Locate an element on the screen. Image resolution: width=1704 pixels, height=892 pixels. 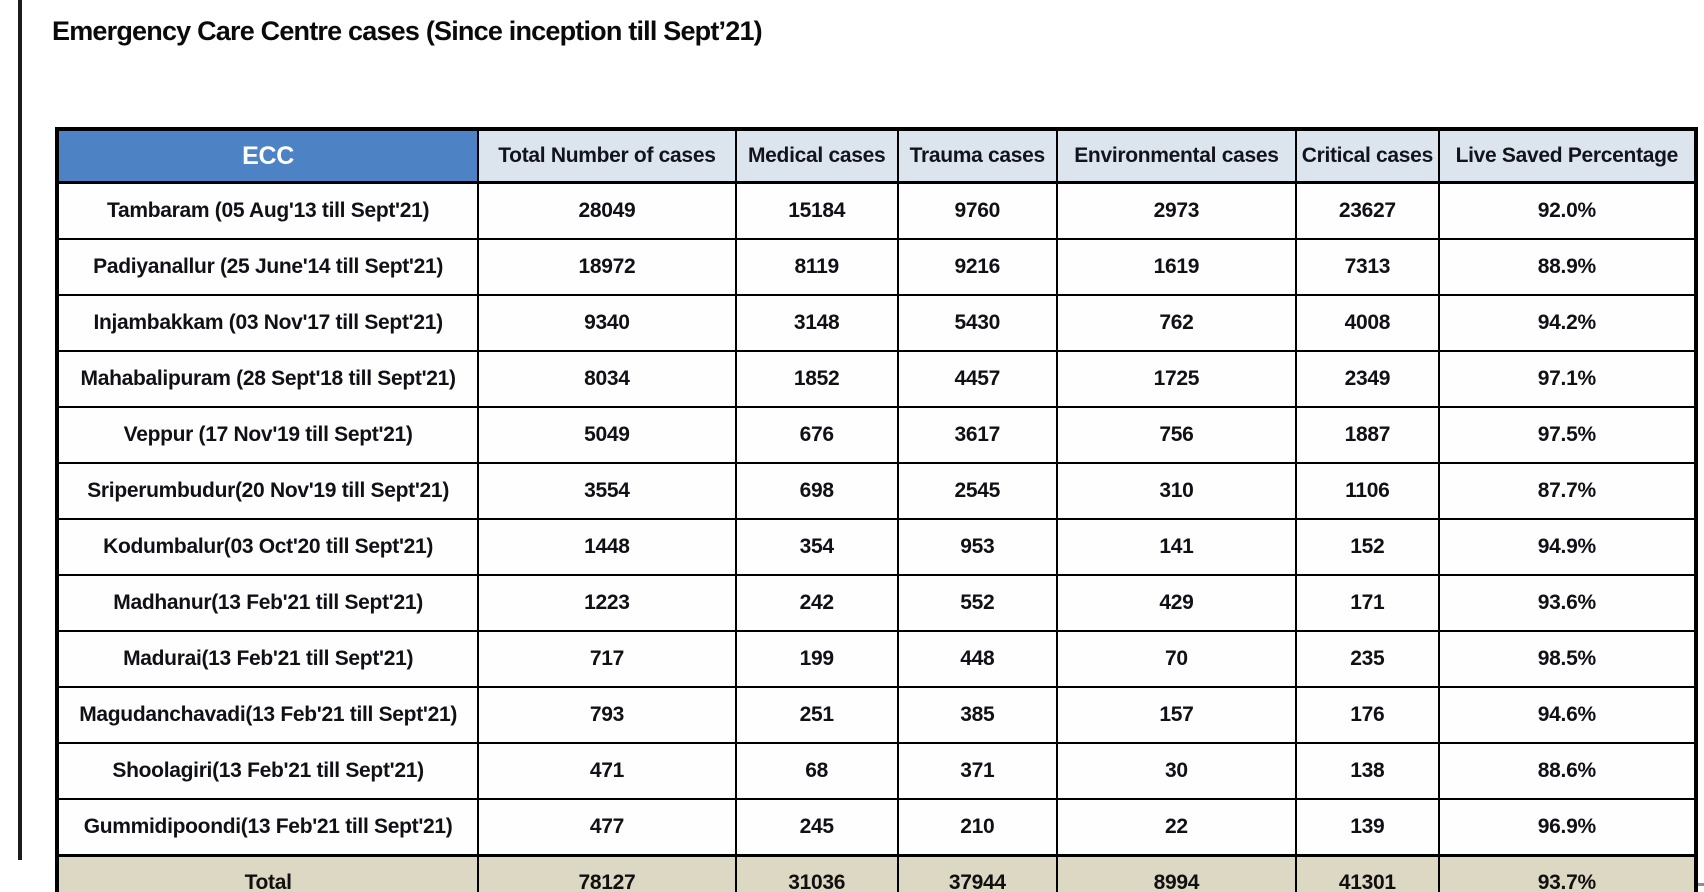
value-cell: 18972 is located at coordinates (607, 267).